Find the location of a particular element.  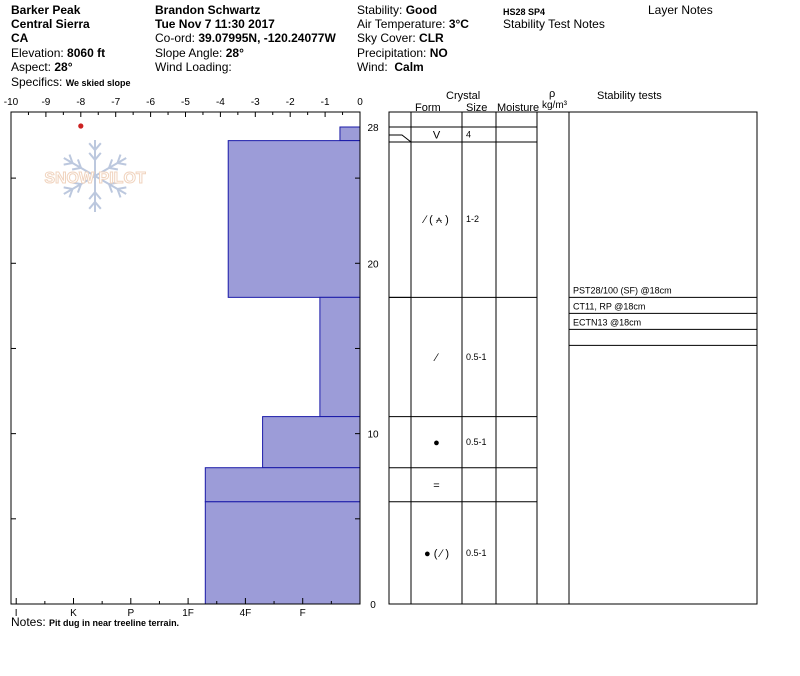

stability-test-notes-label: Stability Test Notes is located at coordinates (554, 24).